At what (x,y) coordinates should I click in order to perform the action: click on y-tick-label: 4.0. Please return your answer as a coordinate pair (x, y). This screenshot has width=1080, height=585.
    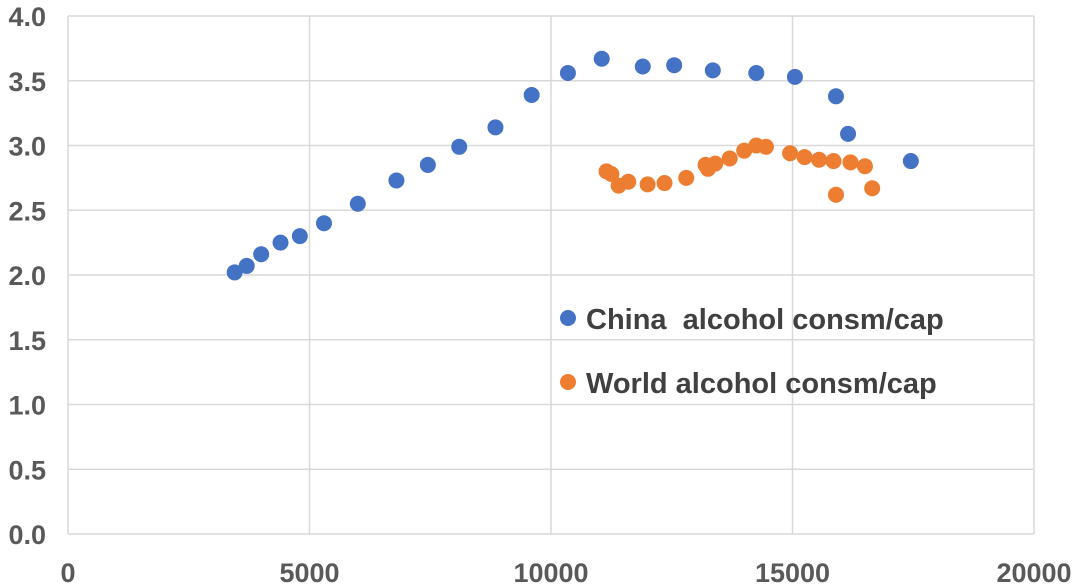
    Looking at the image, I should click on (27, 17).